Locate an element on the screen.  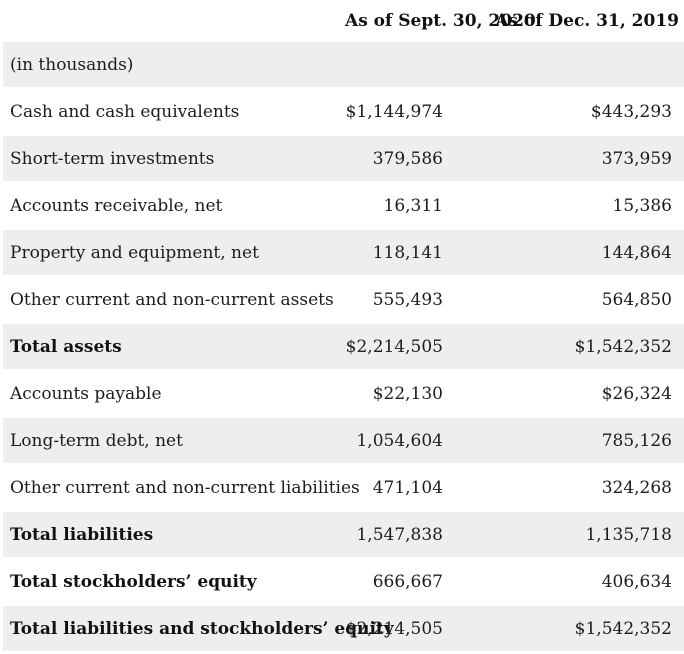
value-2019: 564,850 is located at coordinates (569, 299).